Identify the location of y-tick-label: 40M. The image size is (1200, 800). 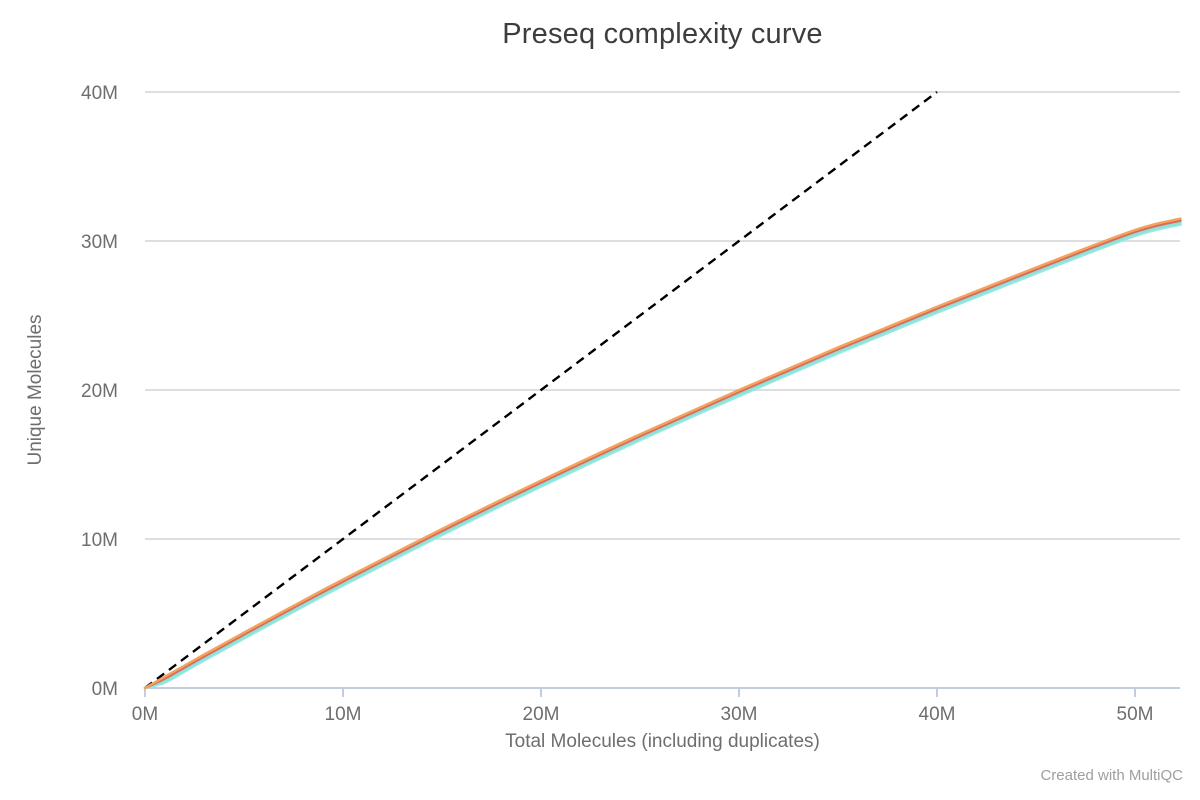
(99, 93).